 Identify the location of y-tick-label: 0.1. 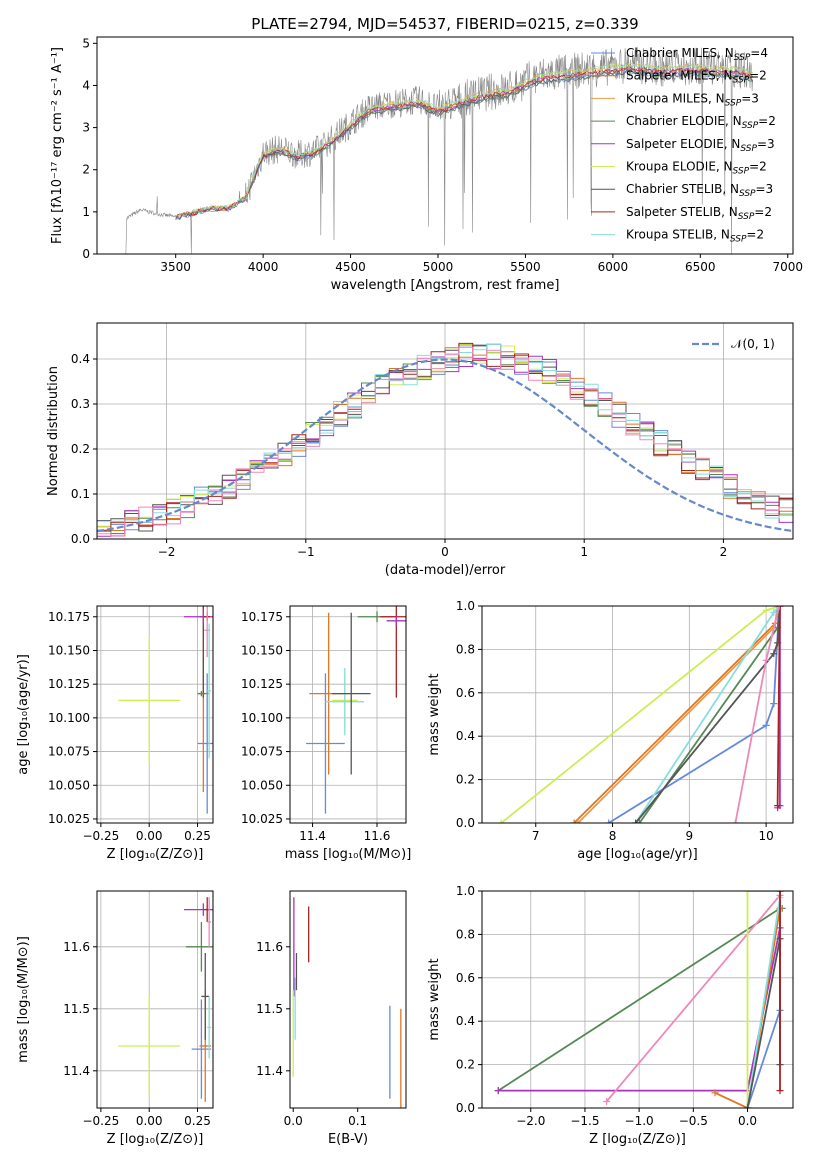
(80, 494).